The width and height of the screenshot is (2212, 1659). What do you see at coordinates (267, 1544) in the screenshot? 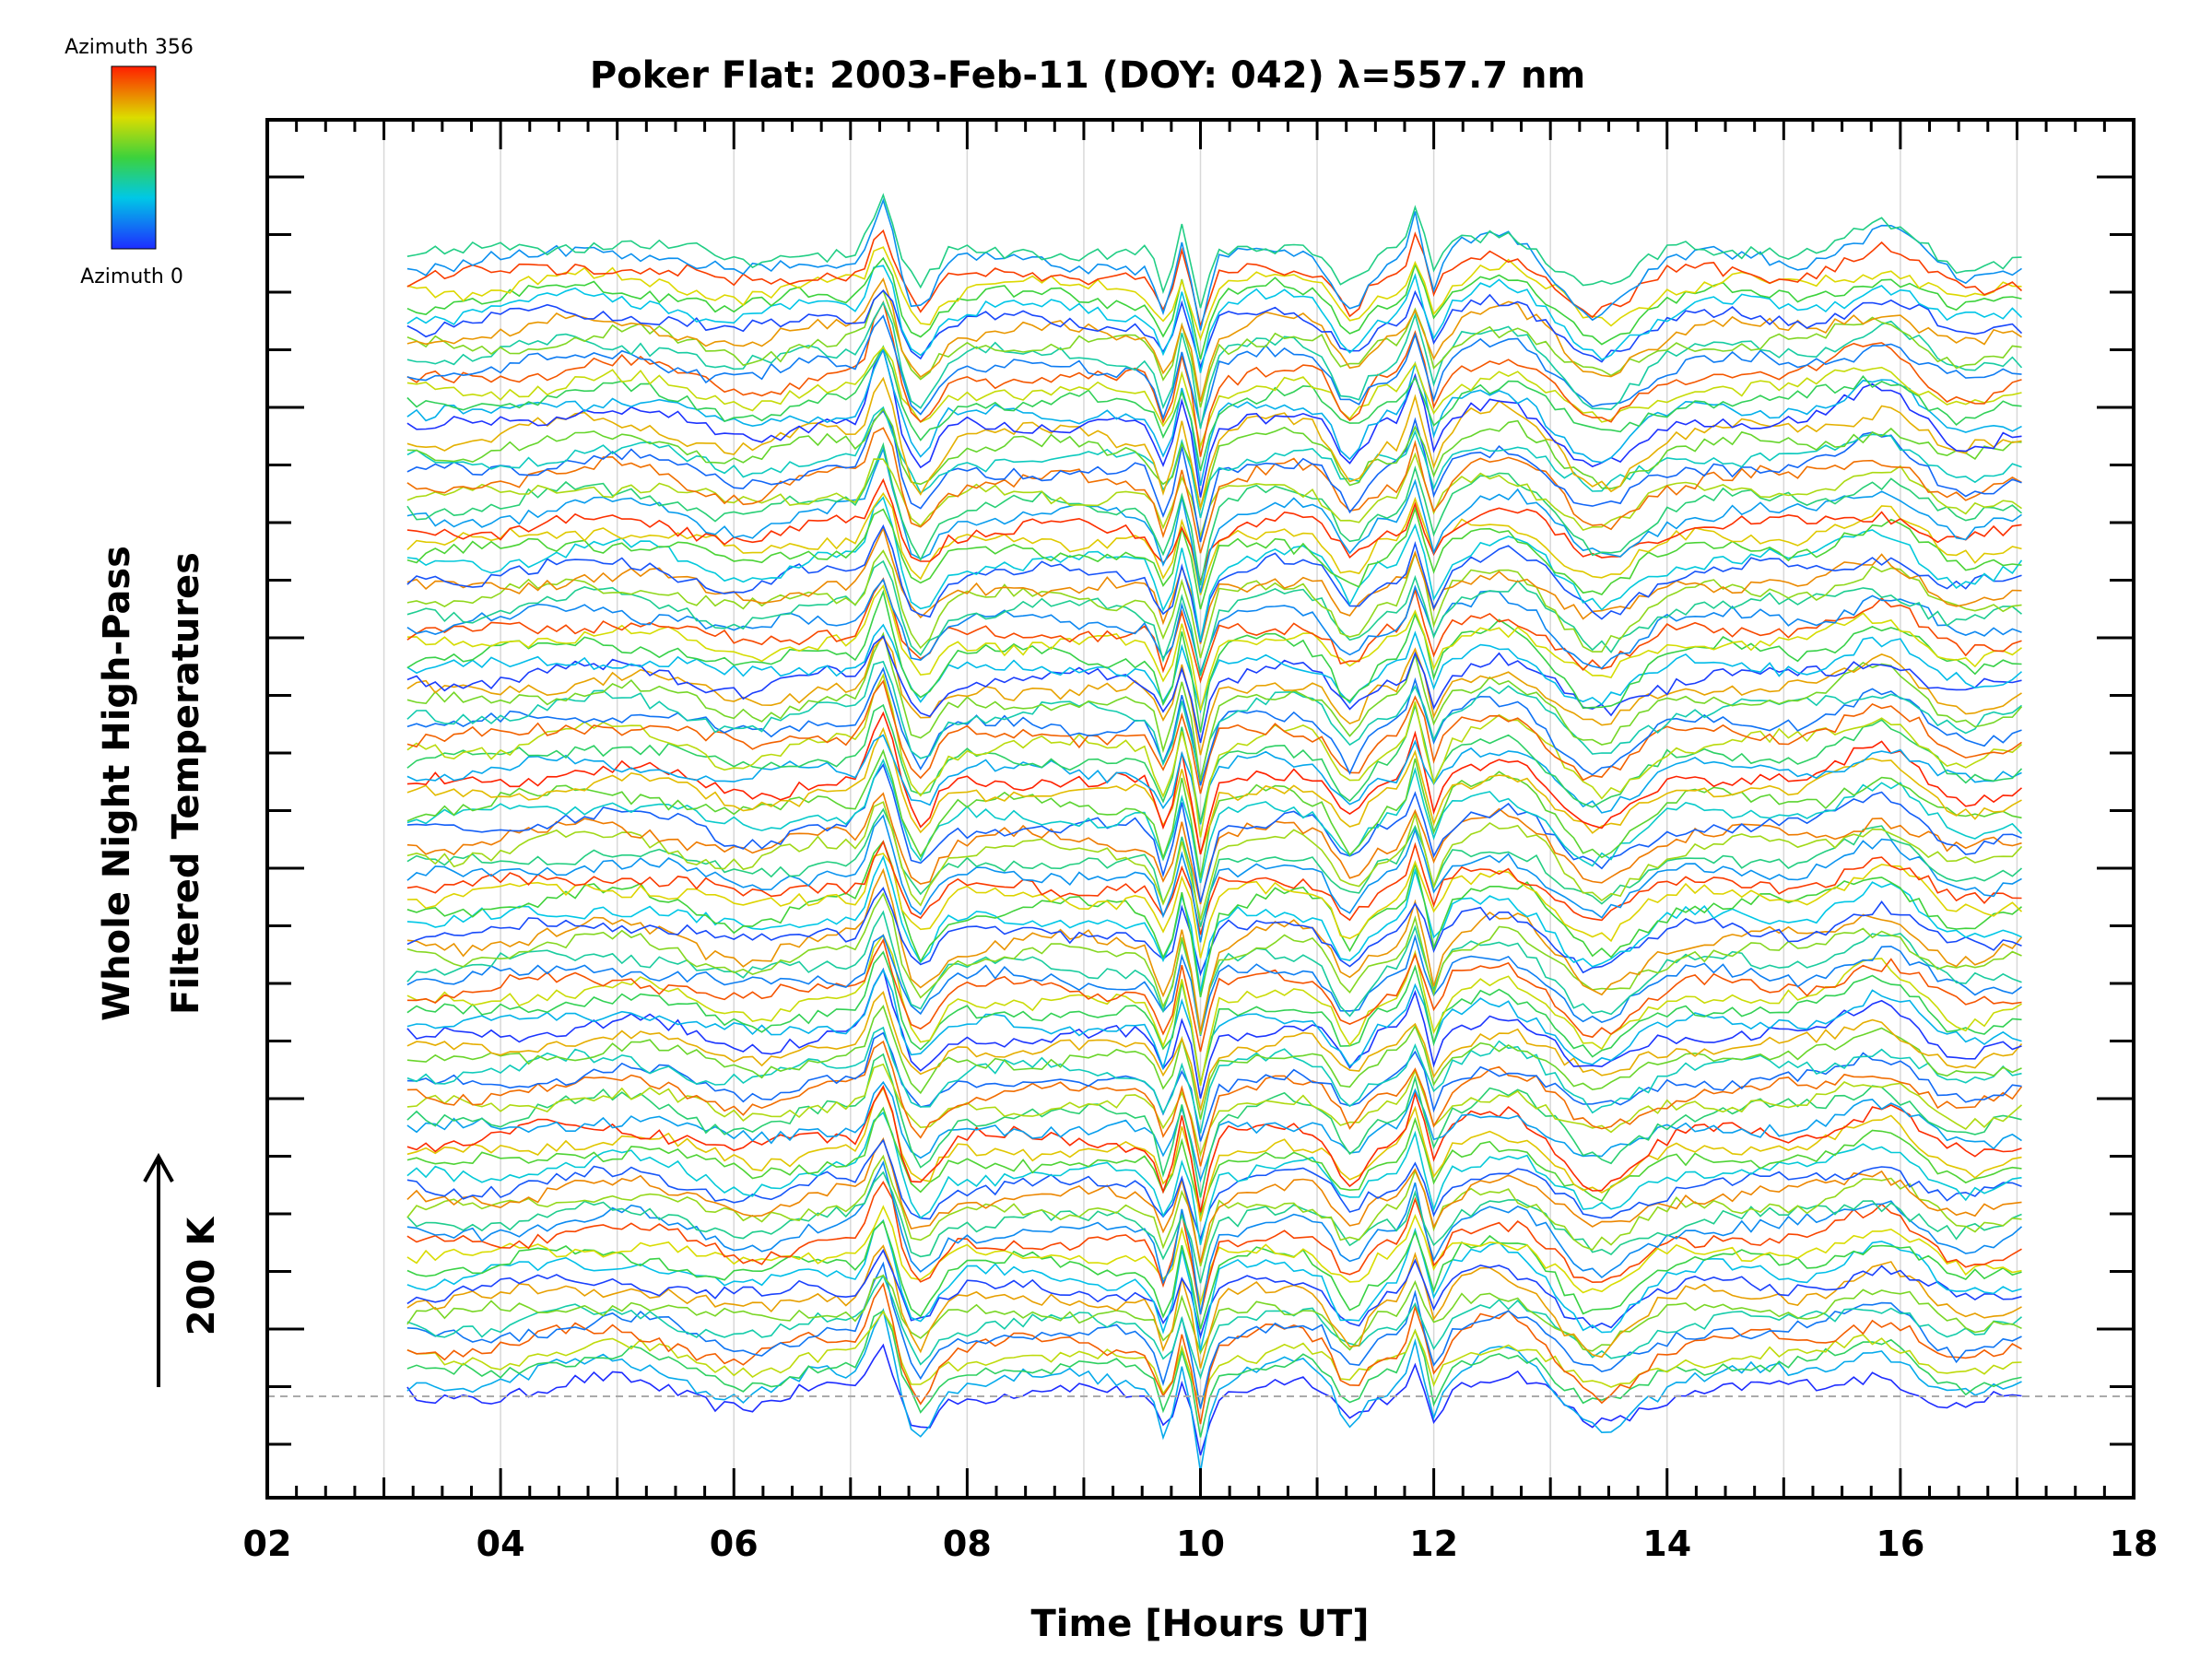
I see `x-tick-label: 02` at bounding box center [267, 1544].